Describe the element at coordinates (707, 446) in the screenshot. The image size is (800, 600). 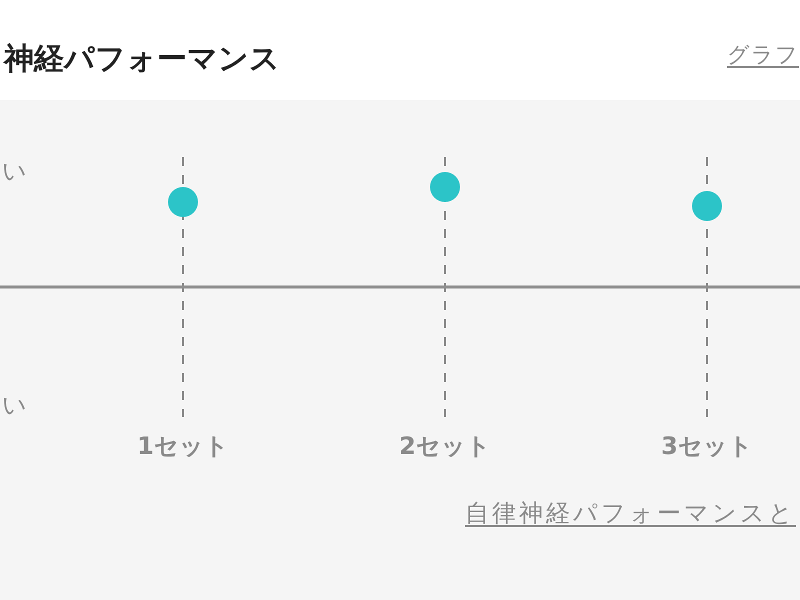
I see `x-tick-label: 3セット` at that location.